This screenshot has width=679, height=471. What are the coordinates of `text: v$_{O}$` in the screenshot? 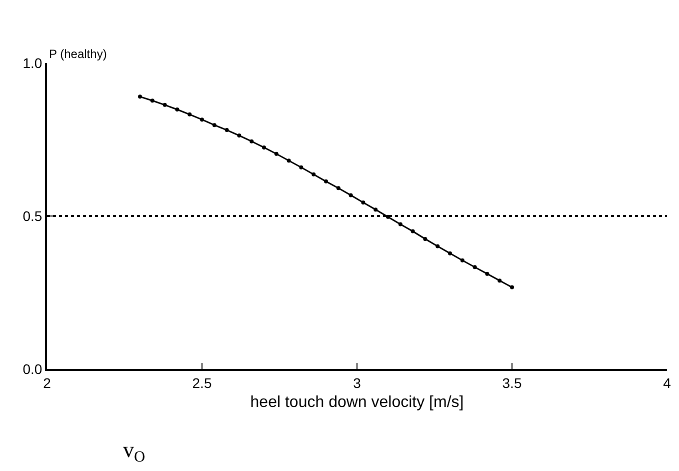 It's located at (134, 451).